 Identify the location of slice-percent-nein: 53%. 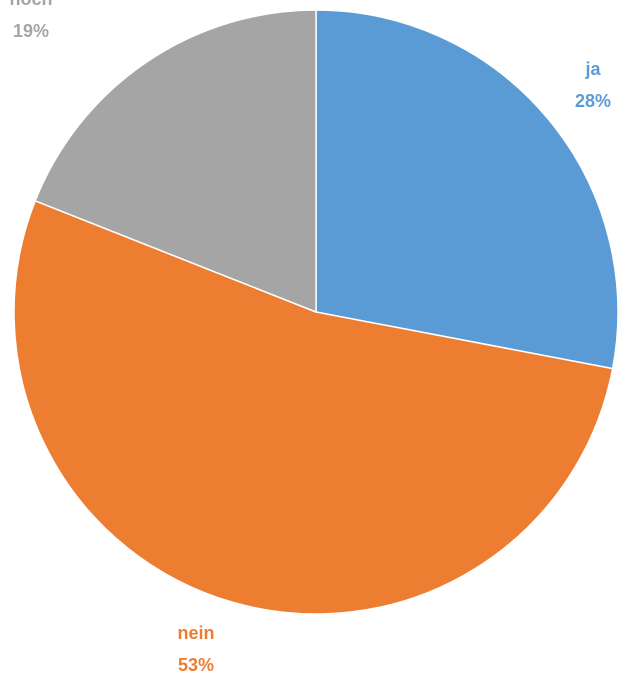
(196, 665).